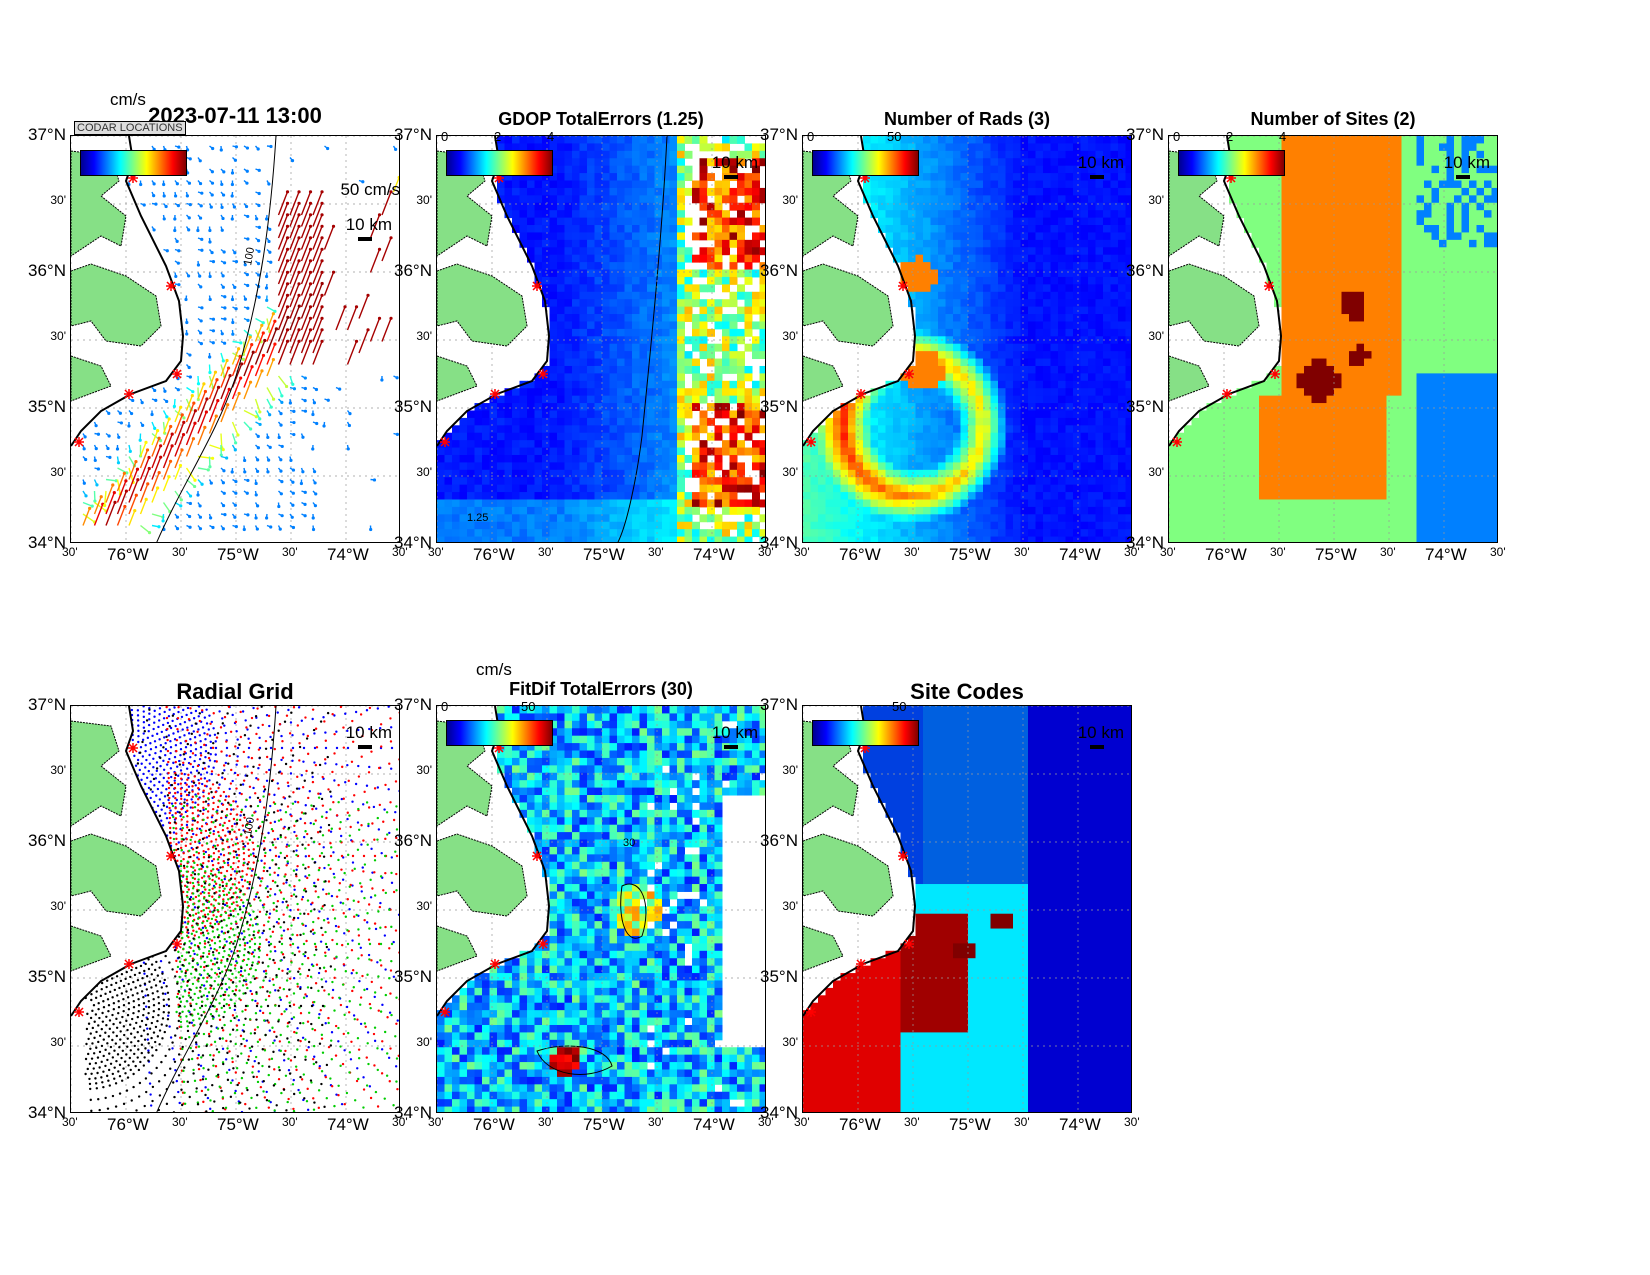 This screenshot has width=1650, height=1275. I want to click on colorbar-tick-label: 50, so click(894, 136).